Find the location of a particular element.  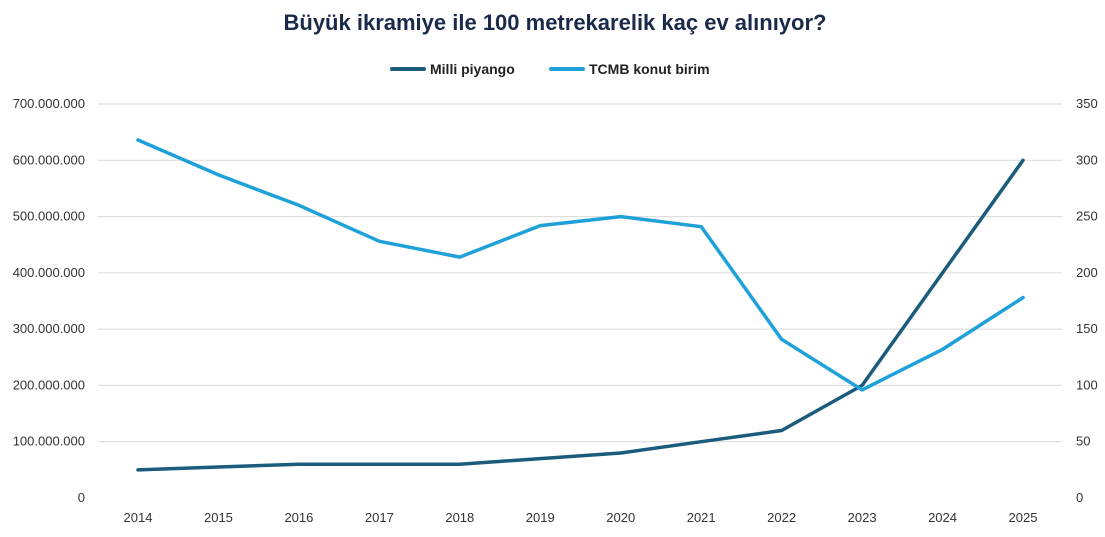

x-tick-label: 2020 is located at coordinates (620, 517).